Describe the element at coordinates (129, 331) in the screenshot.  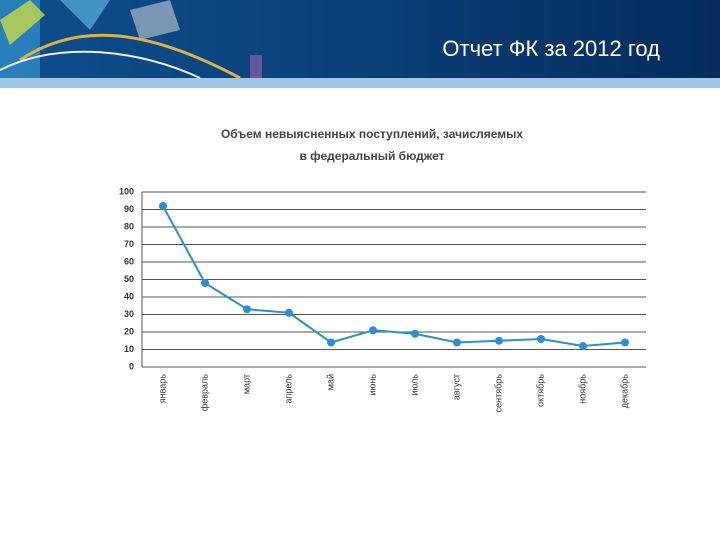
I see `y-tick-label: 20` at that location.